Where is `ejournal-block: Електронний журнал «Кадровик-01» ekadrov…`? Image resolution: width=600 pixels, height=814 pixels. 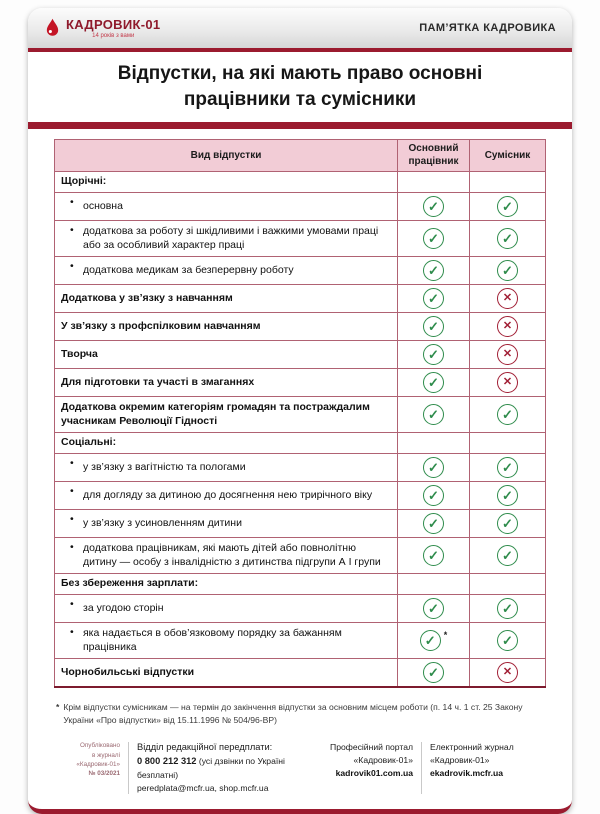 ejournal-block: Електронний журнал «Кадровик-01» ekadrov… is located at coordinates (482, 760).